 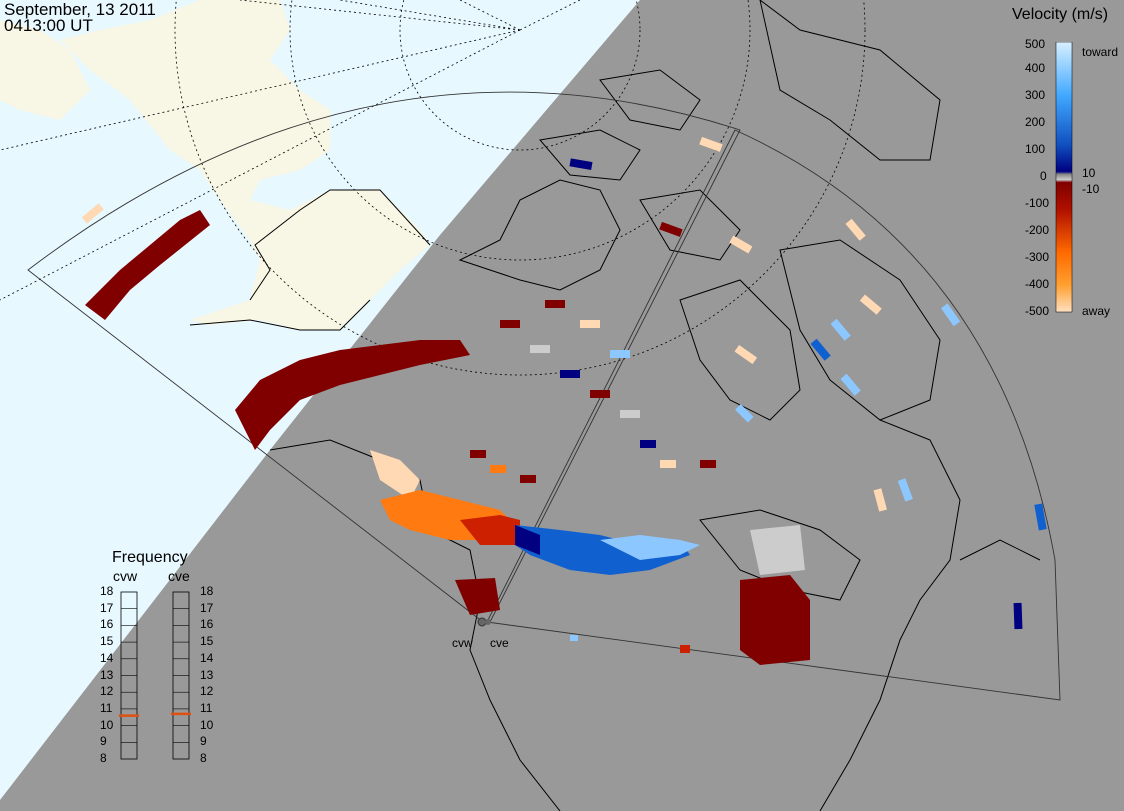 I want to click on return-se-cluster, so click(x=775, y=620).